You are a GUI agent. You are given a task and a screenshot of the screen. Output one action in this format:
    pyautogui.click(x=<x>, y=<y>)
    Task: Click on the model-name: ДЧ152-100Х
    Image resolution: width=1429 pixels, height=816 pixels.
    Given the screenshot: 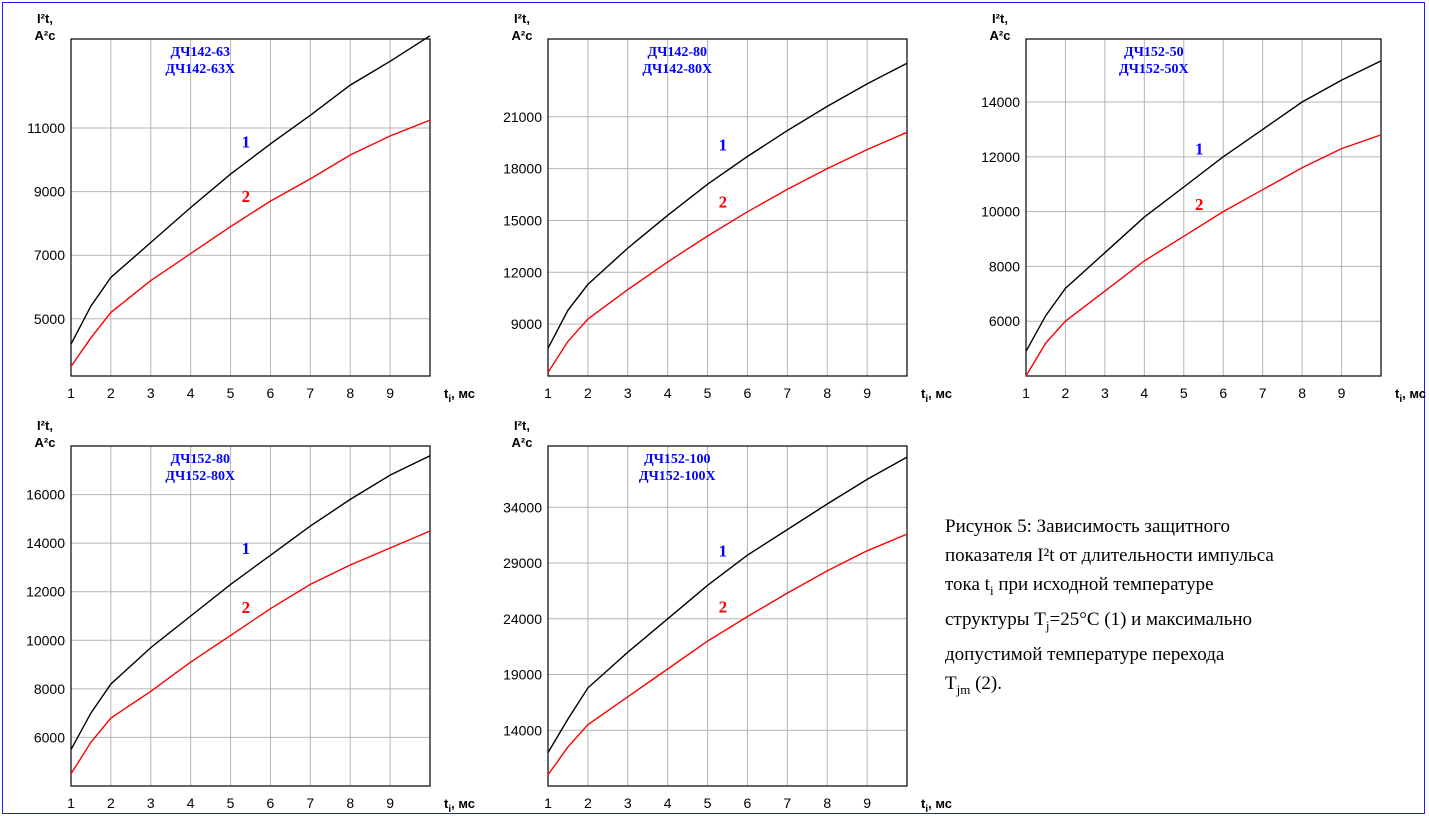 What is the action you would take?
    pyautogui.click(x=677, y=476)
    